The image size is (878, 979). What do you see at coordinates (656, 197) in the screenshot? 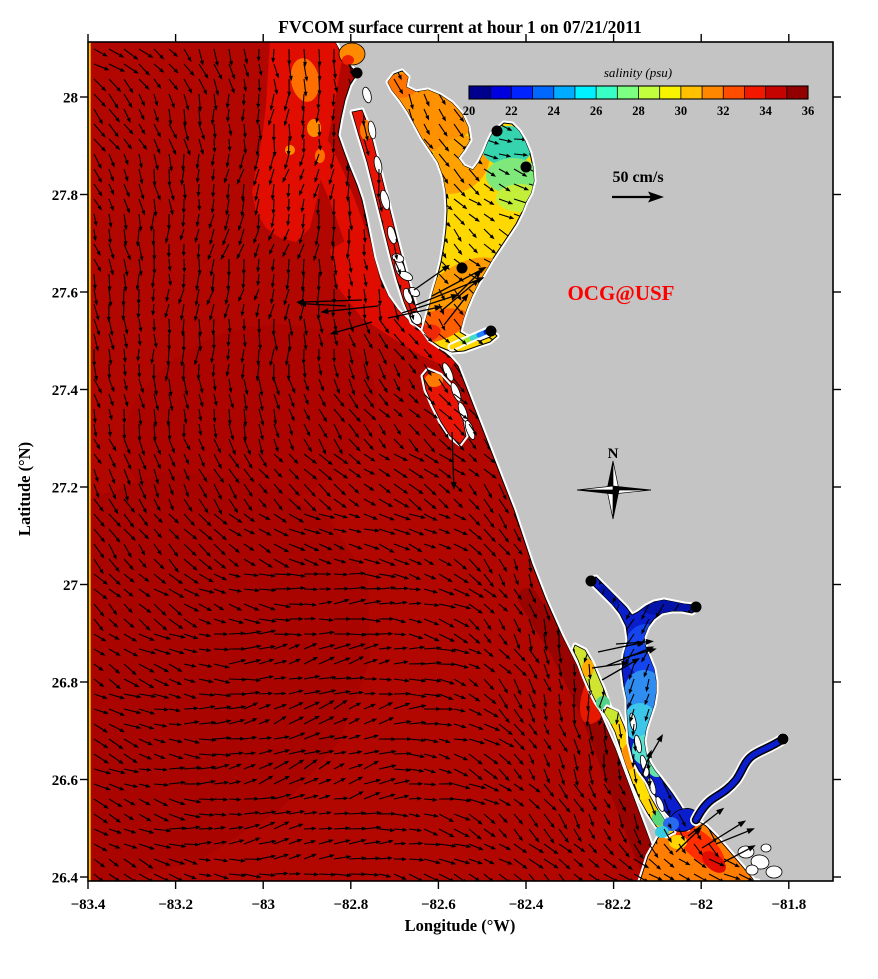
I see `scale-arrow-head` at bounding box center [656, 197].